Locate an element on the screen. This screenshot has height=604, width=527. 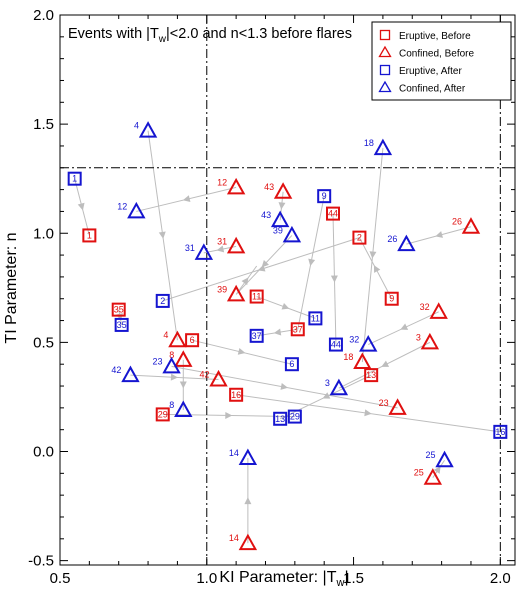
x-tick-label: 1.5 is located at coordinates (353, 578).